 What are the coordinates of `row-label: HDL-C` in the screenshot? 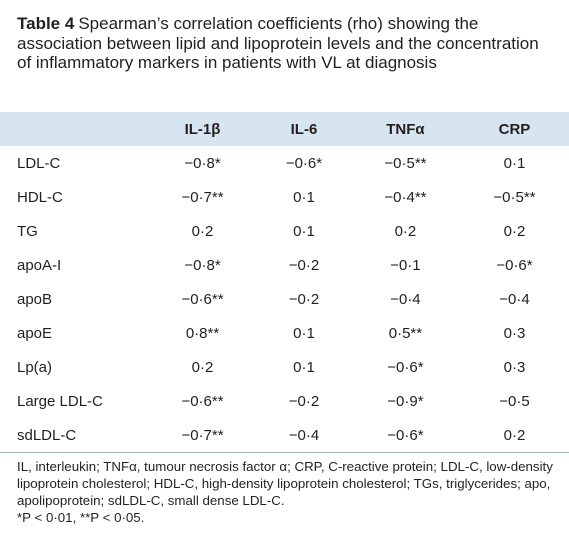 It's located at (40, 197).